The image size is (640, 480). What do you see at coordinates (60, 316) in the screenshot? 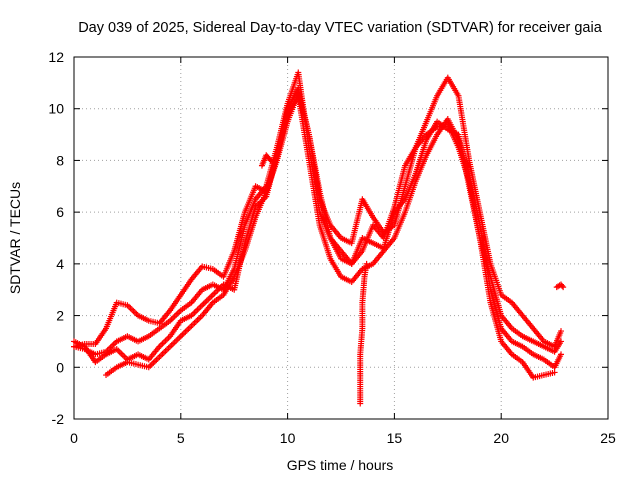
I see `y-tick-label: 2` at bounding box center [60, 316].